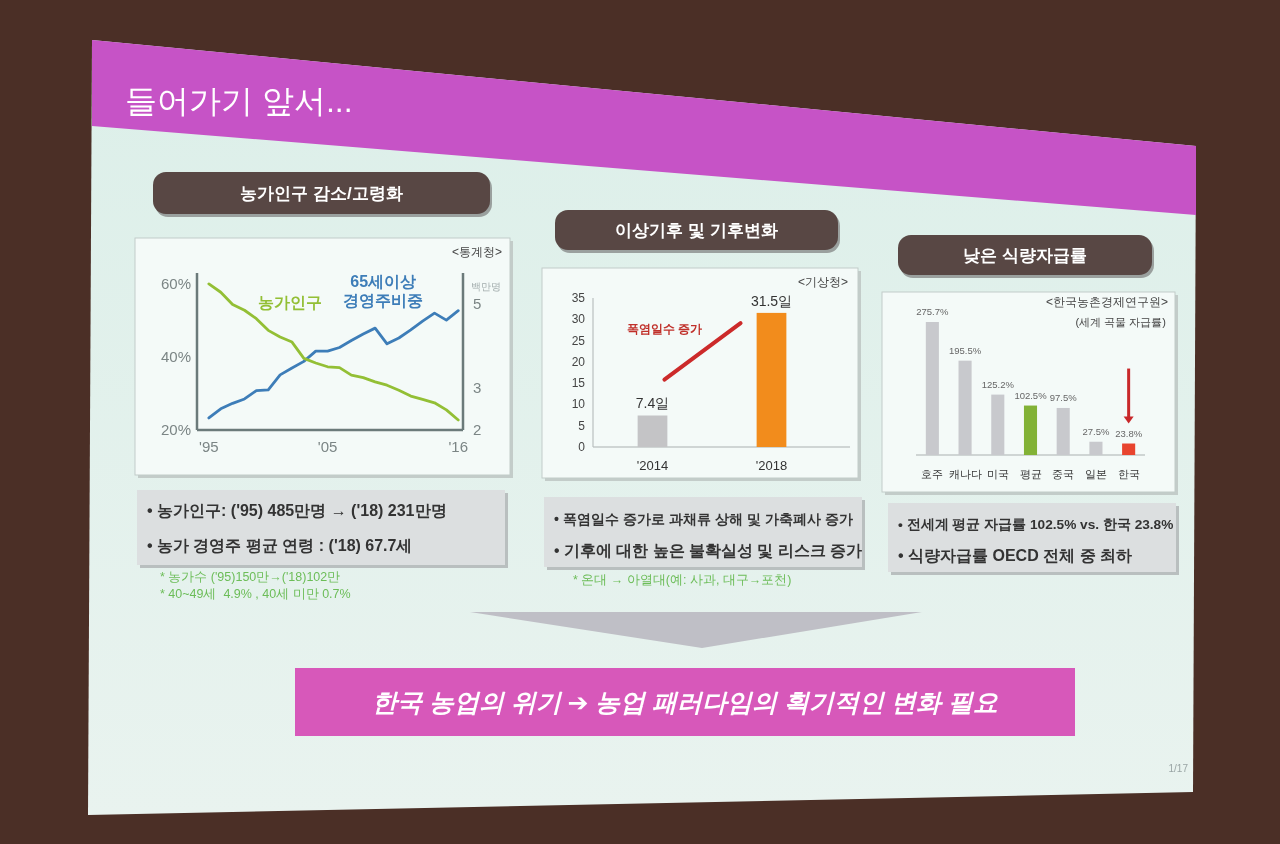  I want to click on data-label: 7.4일, so click(652, 403).